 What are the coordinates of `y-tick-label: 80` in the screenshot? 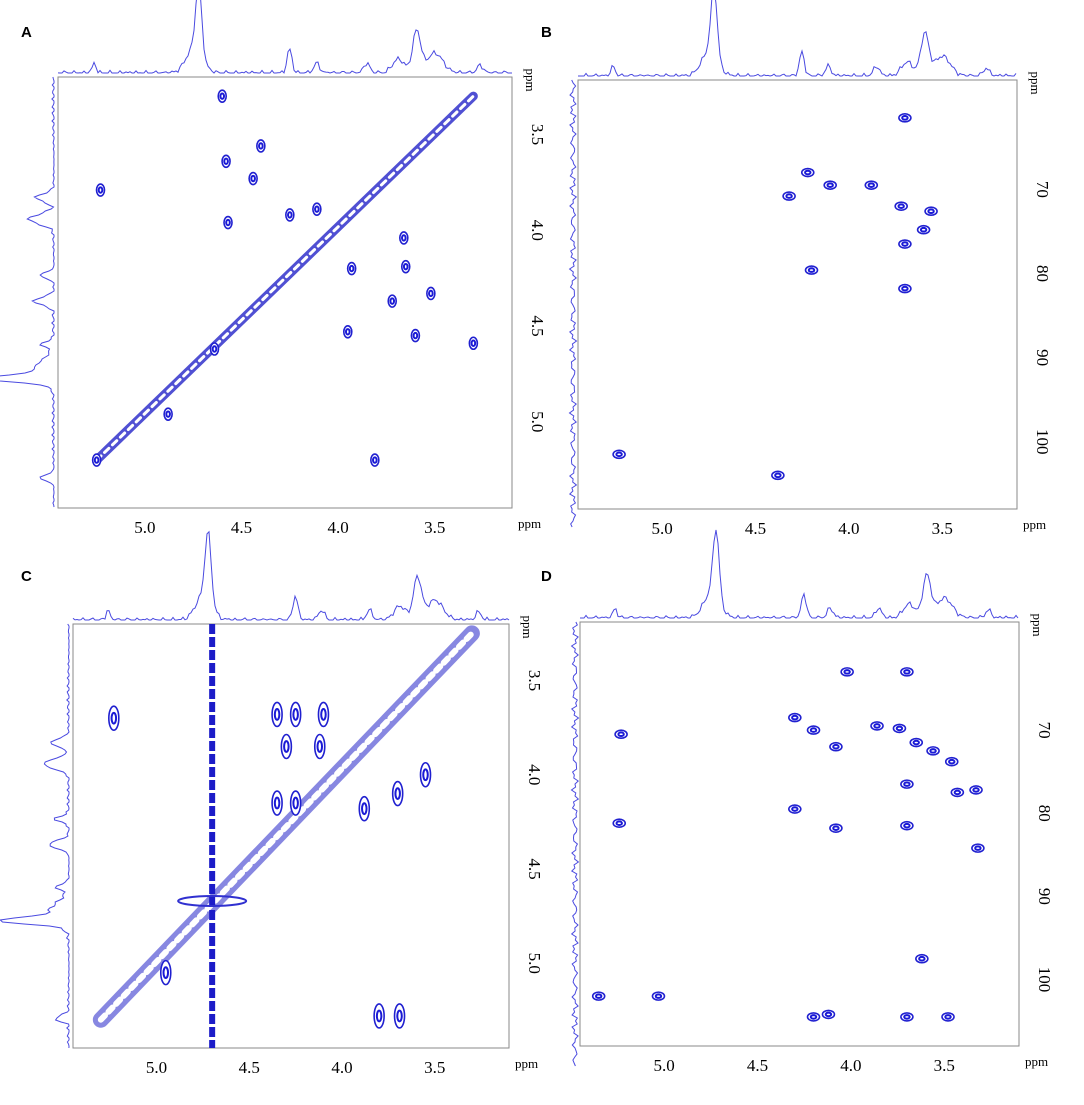 It's located at (1044, 813).